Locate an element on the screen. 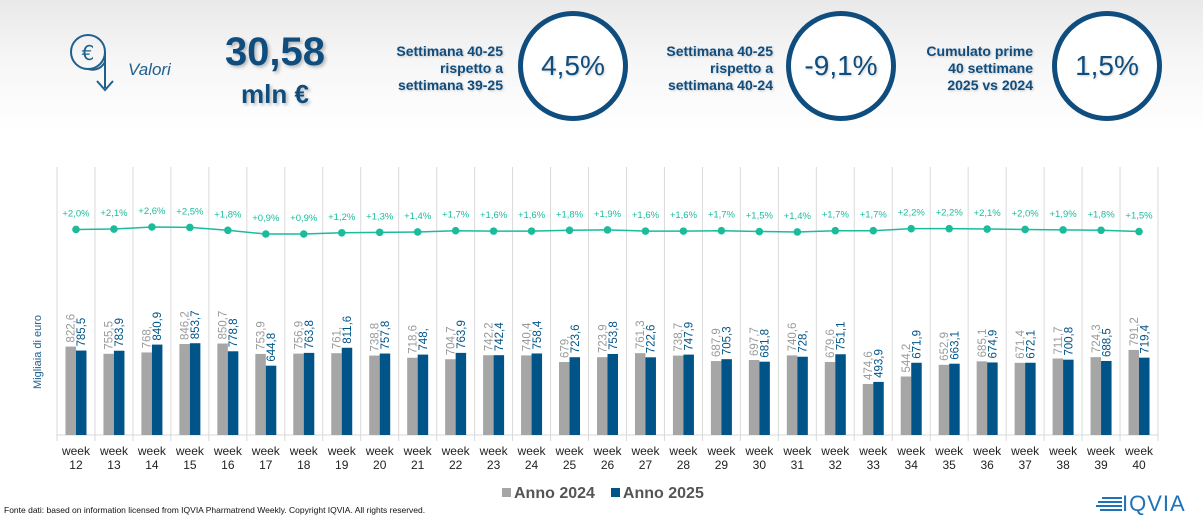 The width and height of the screenshot is (1203, 517). bar-label-2025: 674,9 is located at coordinates (993, 344).